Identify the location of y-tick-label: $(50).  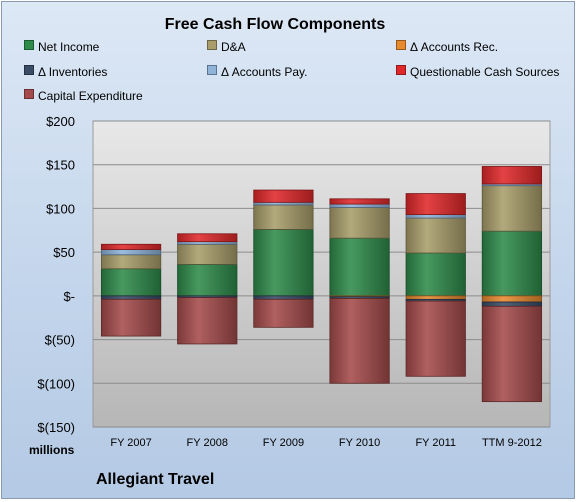
(60, 340).